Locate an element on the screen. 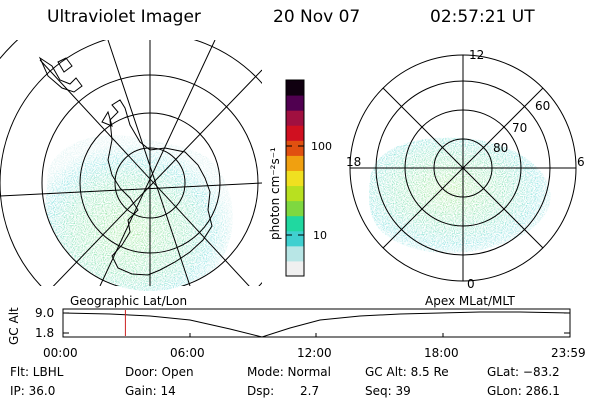 Image resolution: width=600 pixels, height=400 pixels. timeline-ylabel: GC Alt is located at coordinates (14, 326).